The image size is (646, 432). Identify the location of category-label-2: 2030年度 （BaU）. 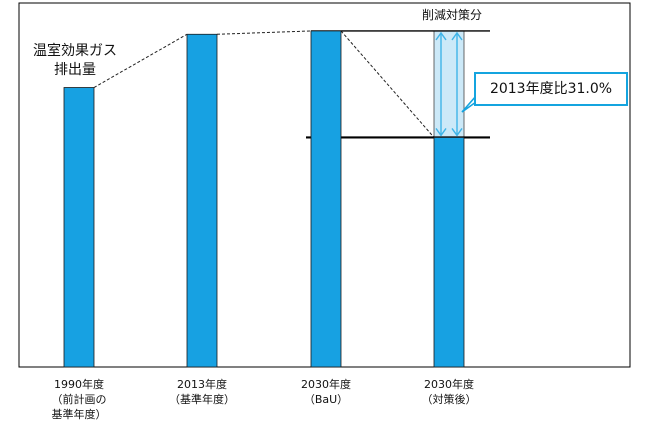
(326, 392).